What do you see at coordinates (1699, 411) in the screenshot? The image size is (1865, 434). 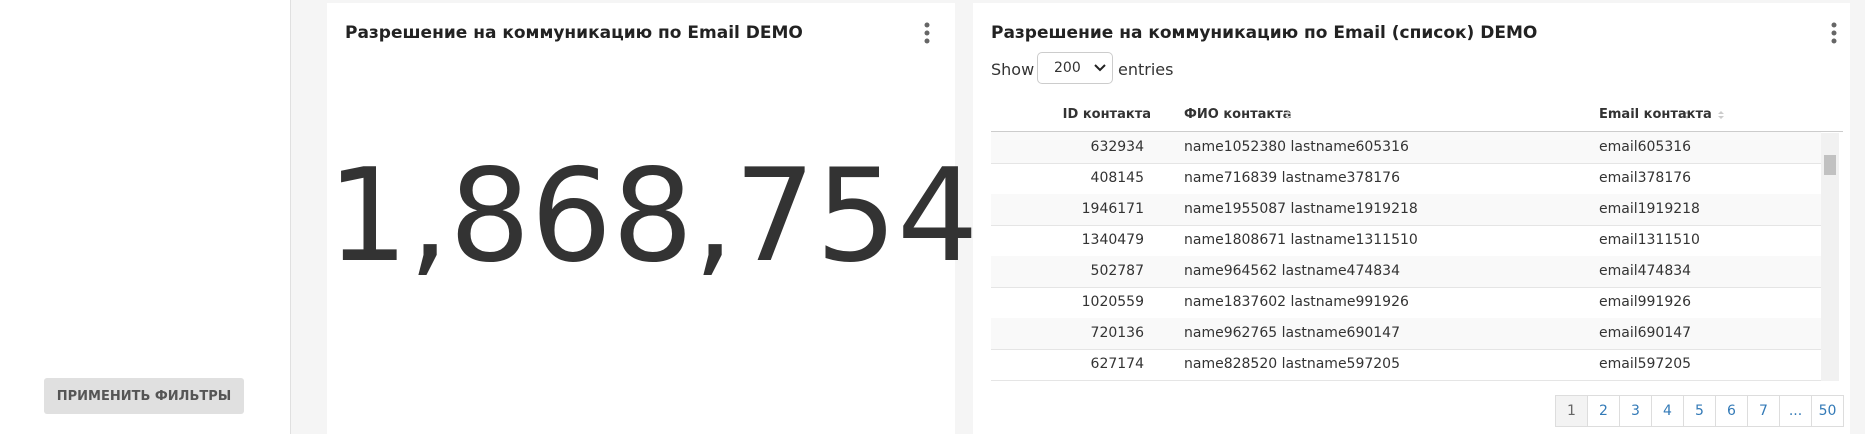 I see `page-button: 5` at bounding box center [1699, 411].